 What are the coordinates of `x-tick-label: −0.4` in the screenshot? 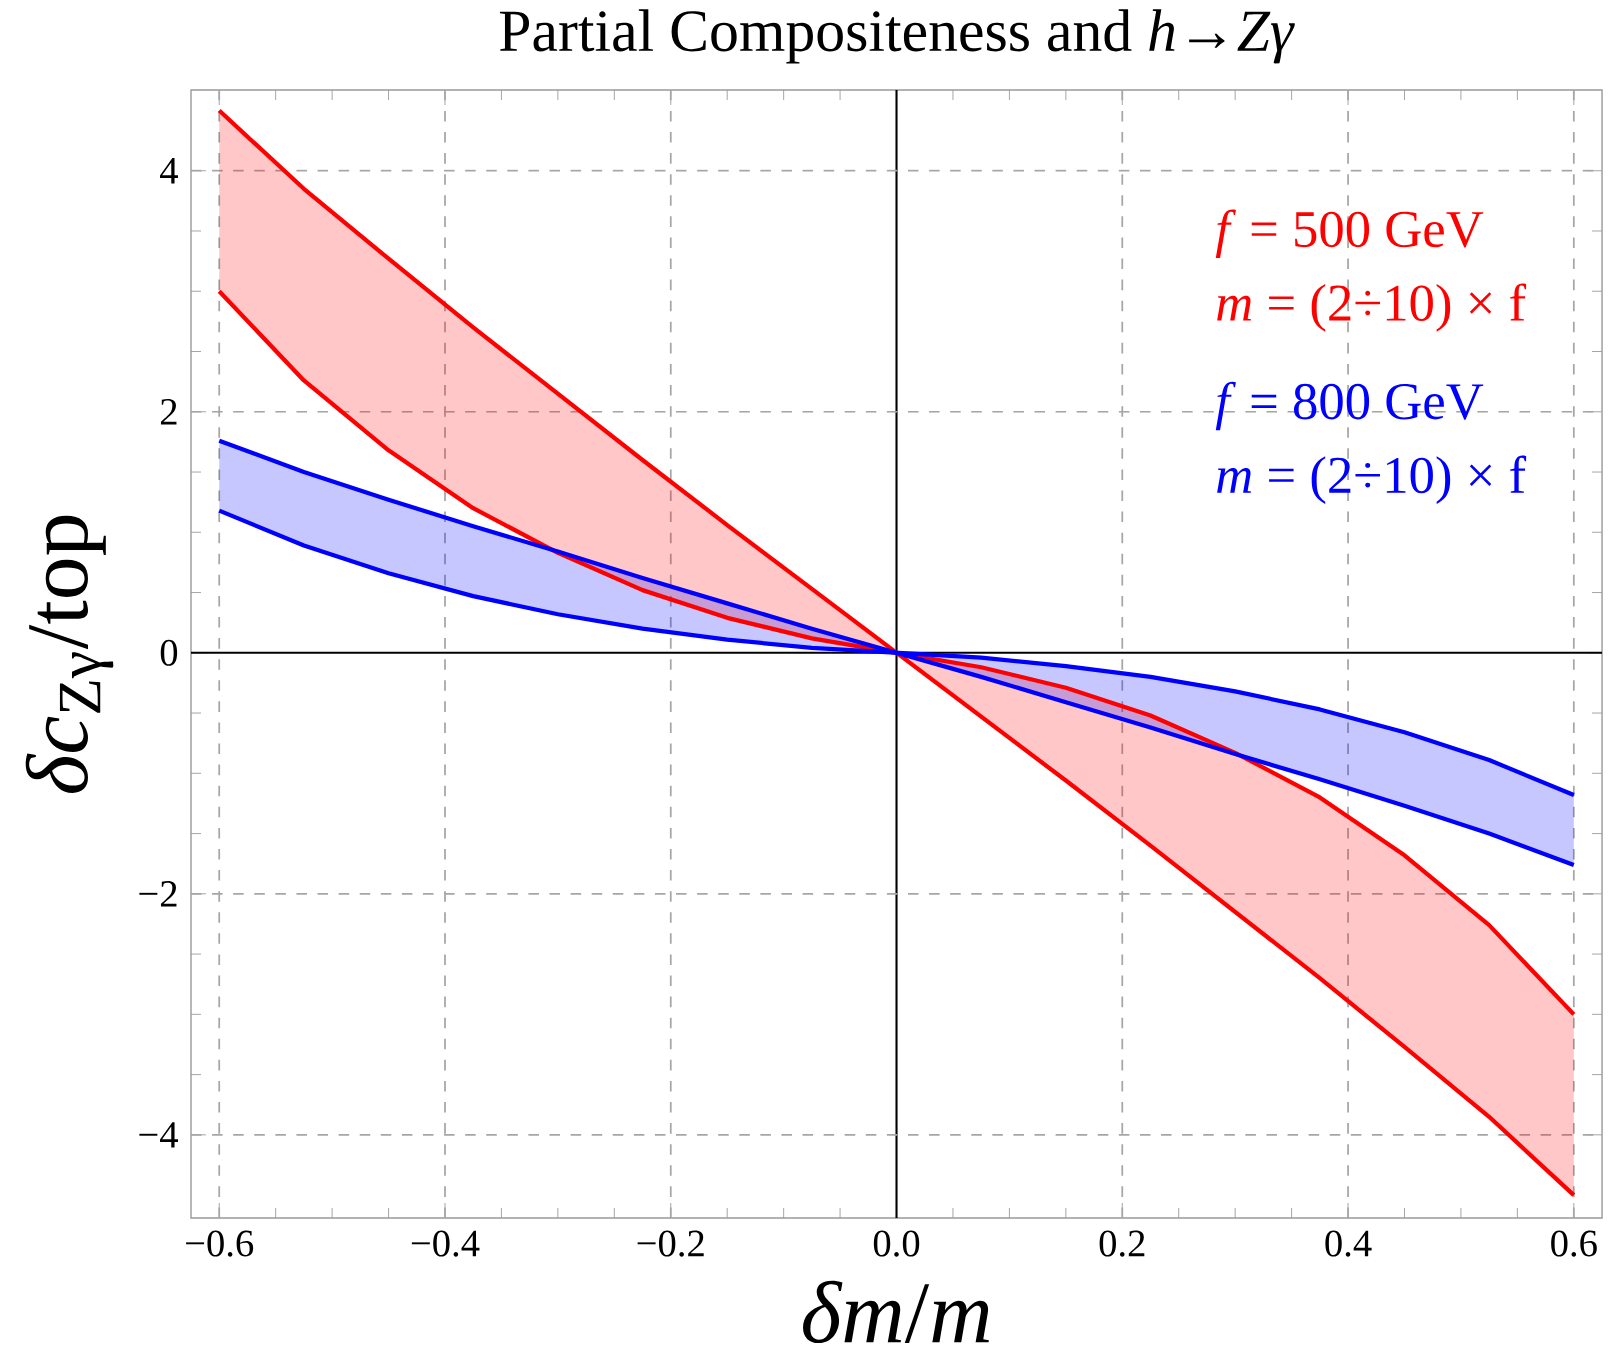 It's located at (445, 1243).